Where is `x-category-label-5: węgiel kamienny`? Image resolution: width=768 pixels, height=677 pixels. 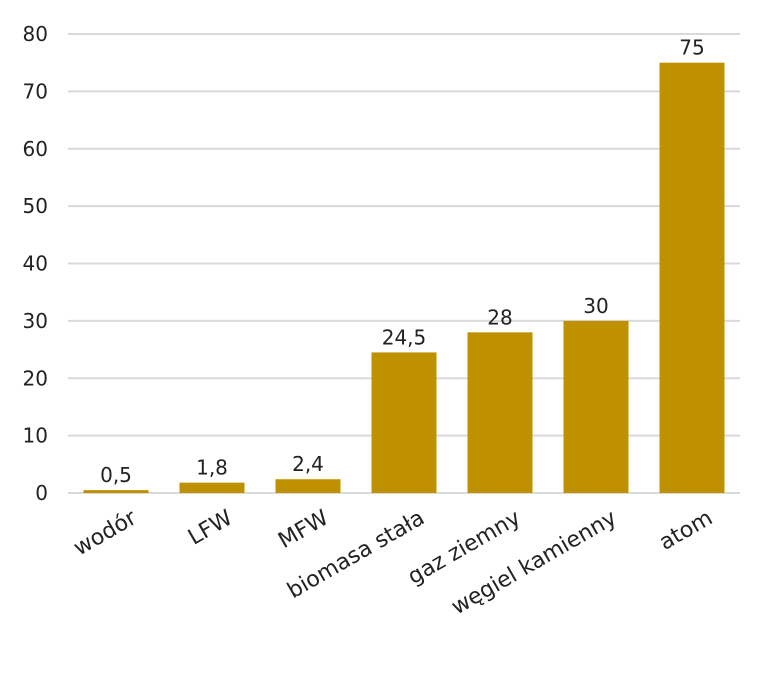
x-category-label-5: węgiel kamienny is located at coordinates (534, 563).